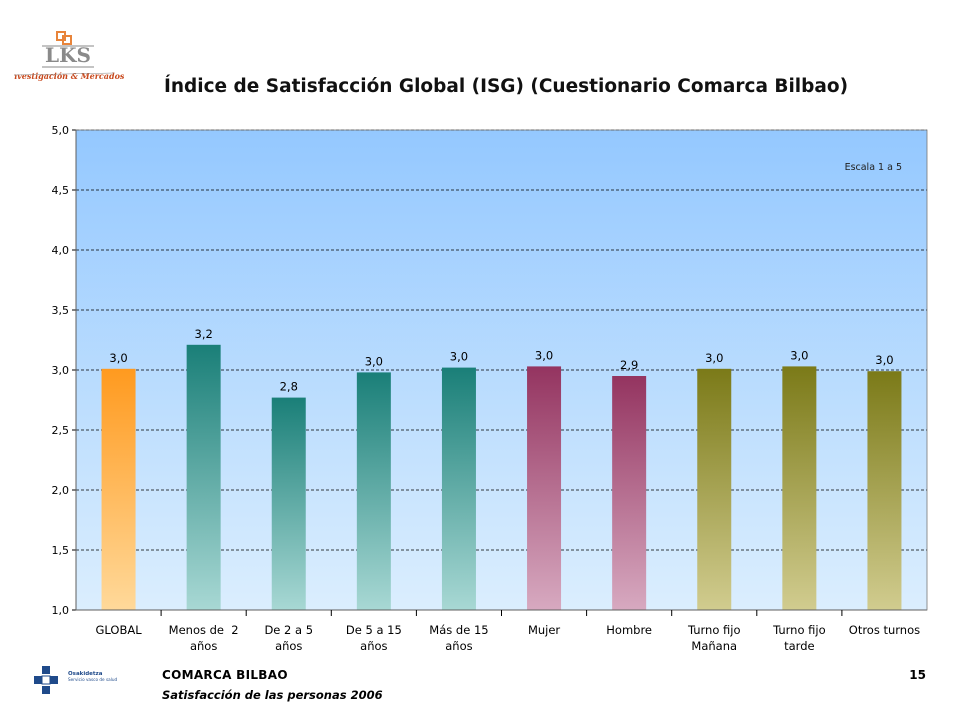 The height and width of the screenshot is (720, 960). Describe the element at coordinates (917, 675) in the screenshot. I see `page-number: 15` at that location.